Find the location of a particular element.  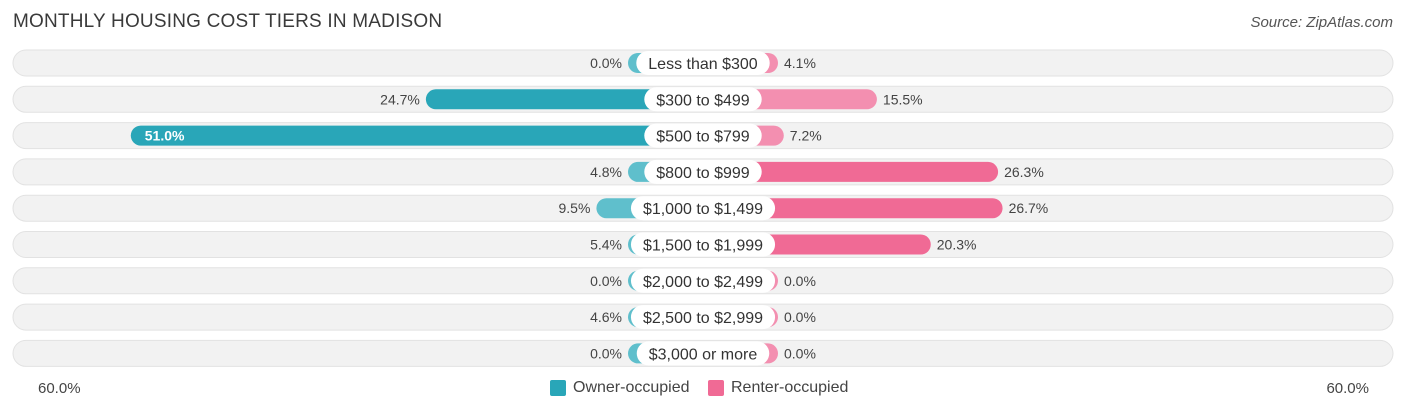

renter-value-label: 15.5% is located at coordinates (903, 99).